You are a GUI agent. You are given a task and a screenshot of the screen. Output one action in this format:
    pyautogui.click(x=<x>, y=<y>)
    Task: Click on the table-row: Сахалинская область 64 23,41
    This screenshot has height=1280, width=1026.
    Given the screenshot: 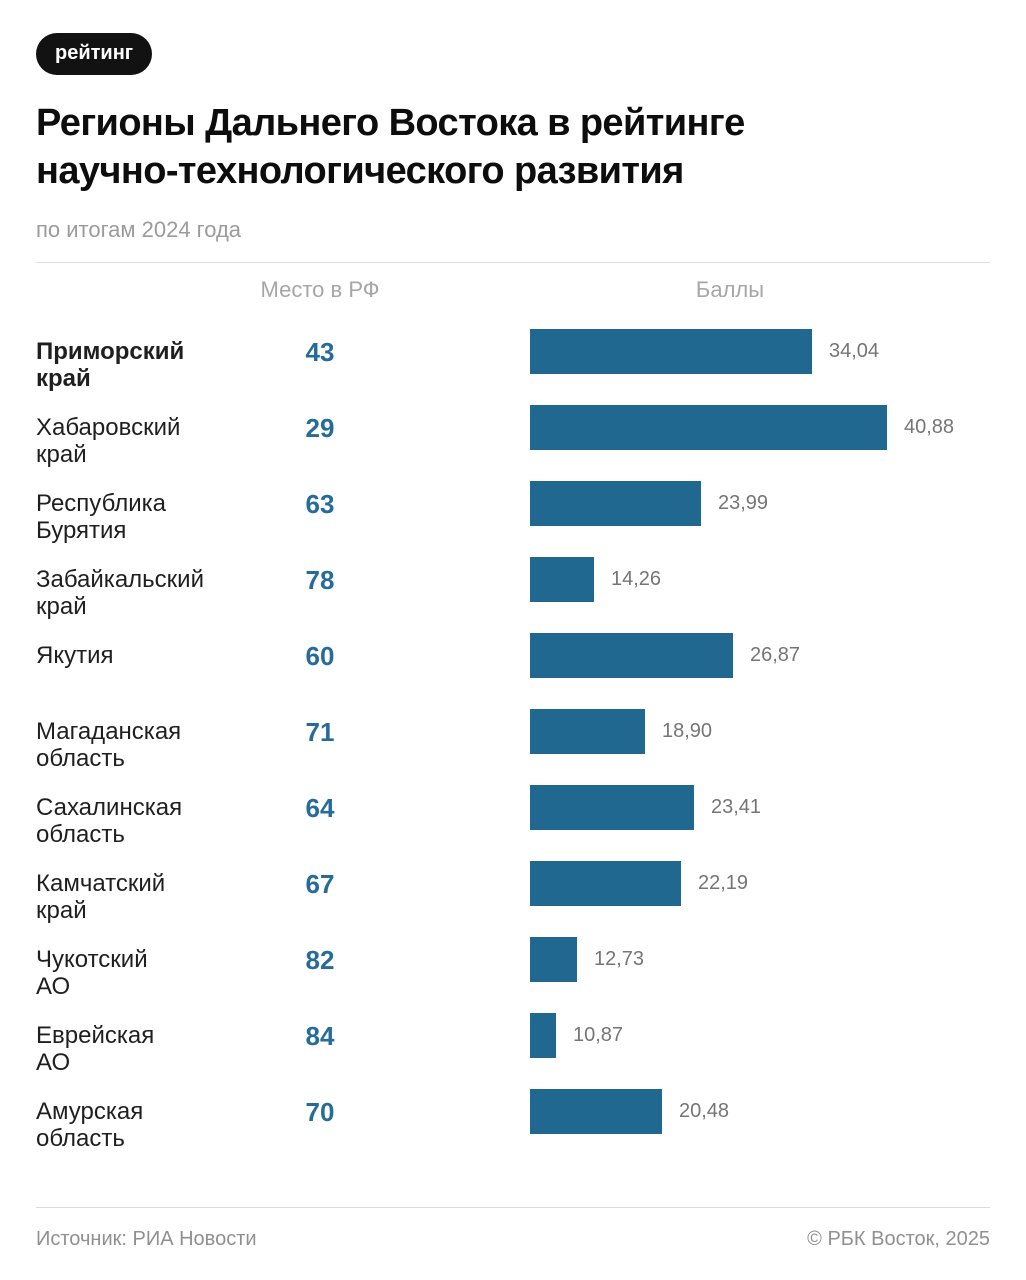 What is the action you would take?
    pyautogui.click(x=513, y=816)
    